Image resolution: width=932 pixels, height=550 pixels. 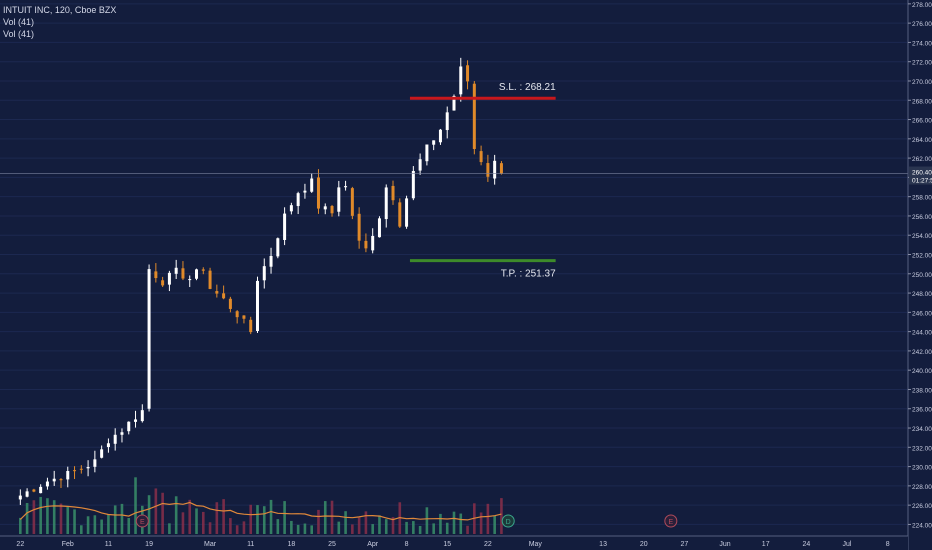 I want to click on volume-legend-1: Vol (41), so click(x=19, y=22).